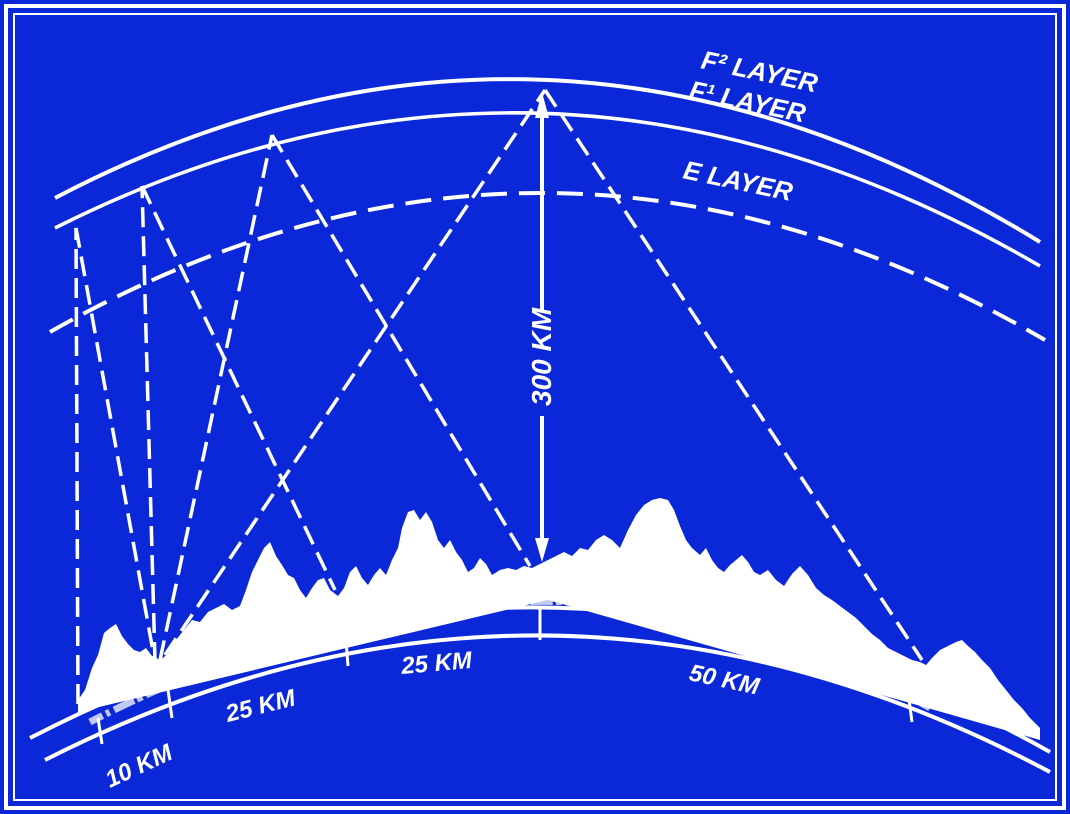 This screenshot has height=814, width=1070. What do you see at coordinates (401, 350) in the screenshot?
I see `ray-25km-b-down` at bounding box center [401, 350].